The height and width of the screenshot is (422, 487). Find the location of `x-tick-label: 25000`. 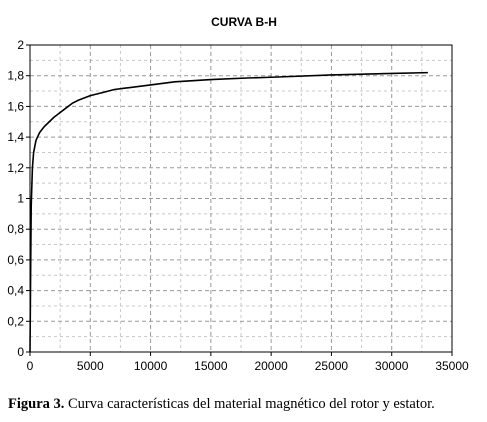

x-tick-label: 25000 is located at coordinates (332, 366).